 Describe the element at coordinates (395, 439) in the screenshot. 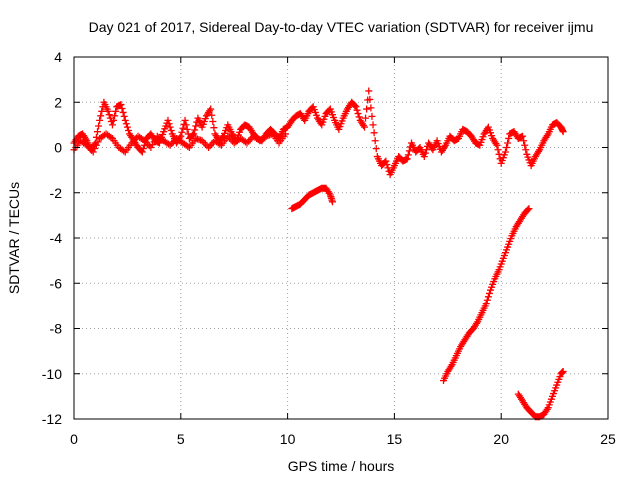

I see `x-tick-label: 15` at that location.